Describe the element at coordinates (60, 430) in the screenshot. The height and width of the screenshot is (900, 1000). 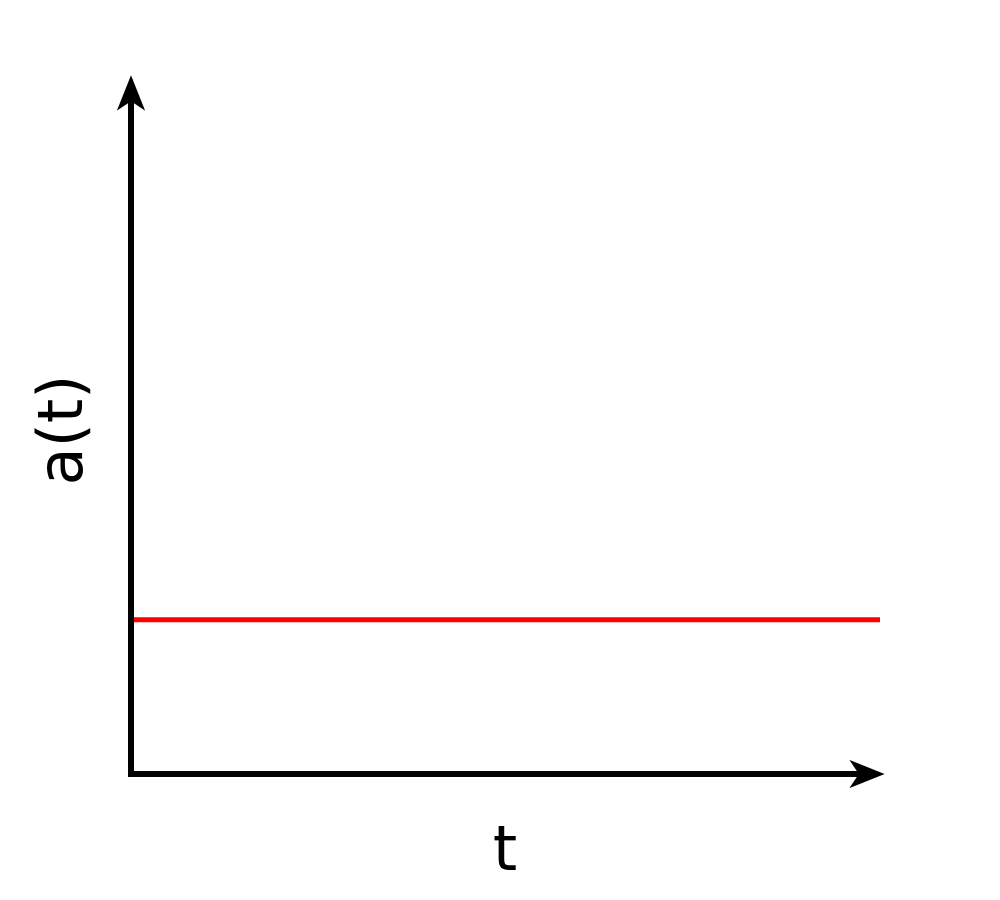
I see `y-axis-label: a(t)` at that location.